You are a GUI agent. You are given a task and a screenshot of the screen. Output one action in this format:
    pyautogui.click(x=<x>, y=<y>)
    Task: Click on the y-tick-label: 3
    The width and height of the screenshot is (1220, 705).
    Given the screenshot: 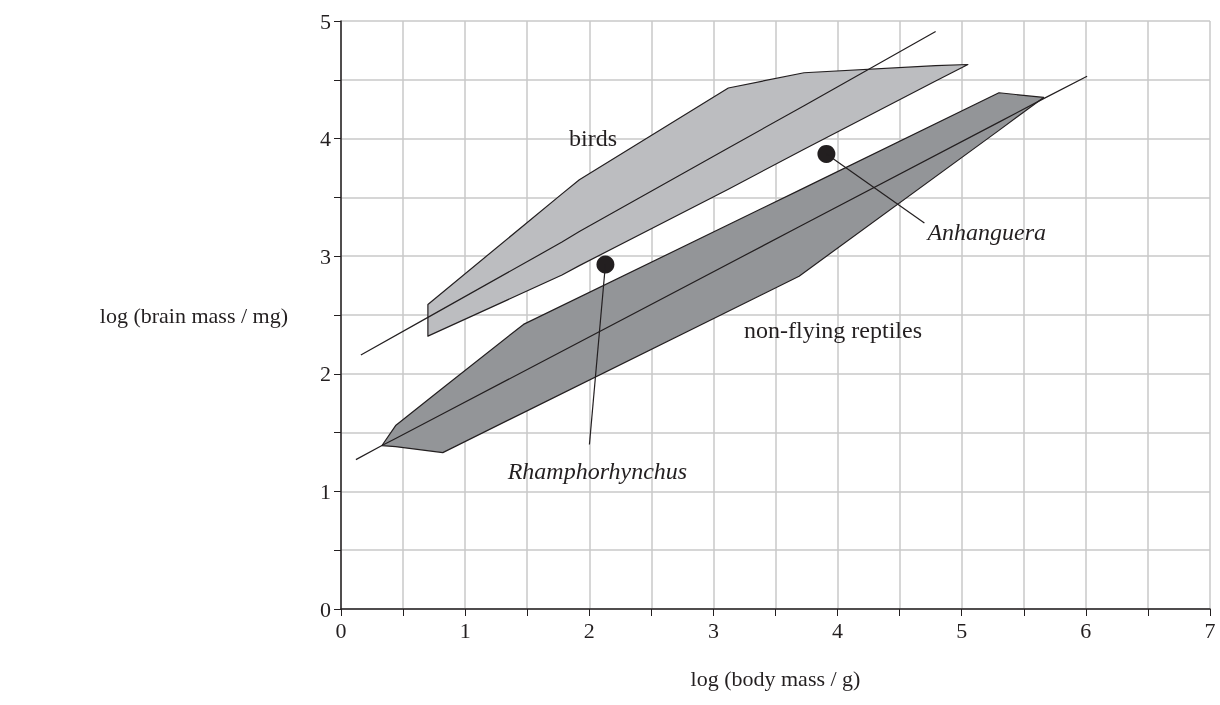 What is the action you would take?
    pyautogui.click(x=325, y=256)
    